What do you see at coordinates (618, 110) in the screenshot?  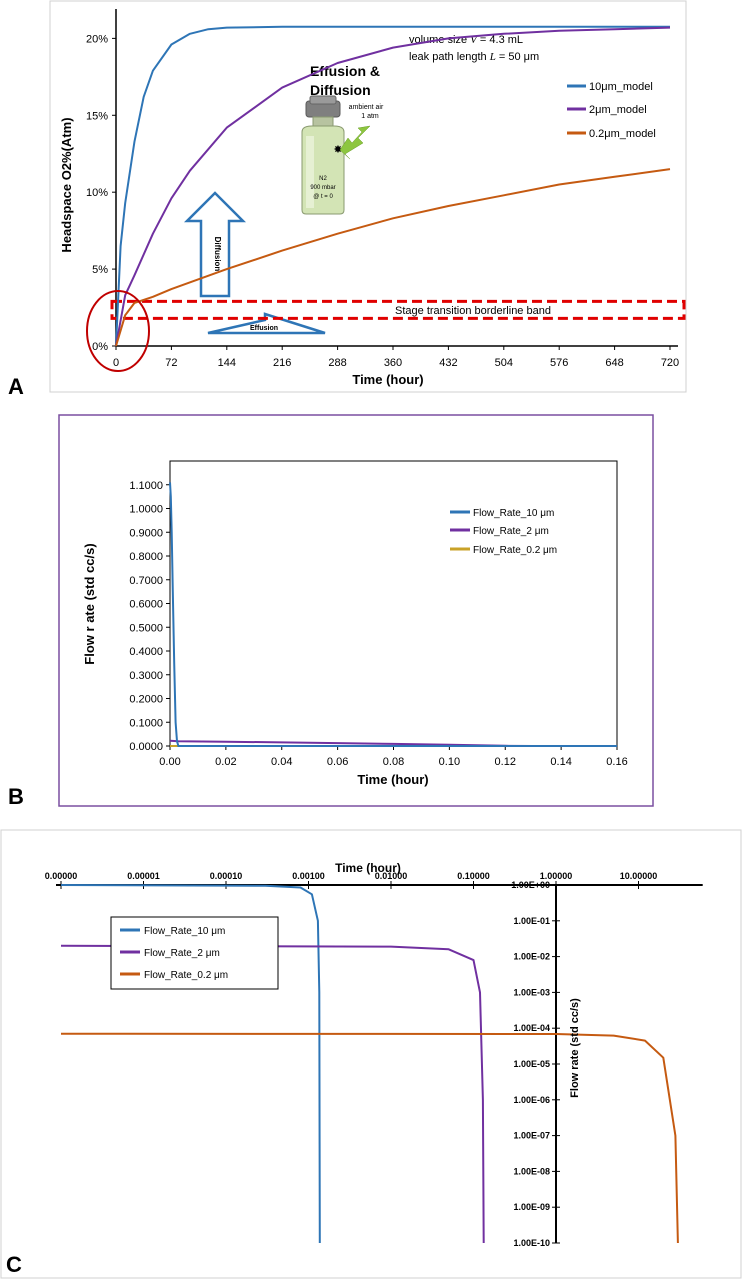 I see `legend-a-label-1: 2μm_model` at bounding box center [618, 110].